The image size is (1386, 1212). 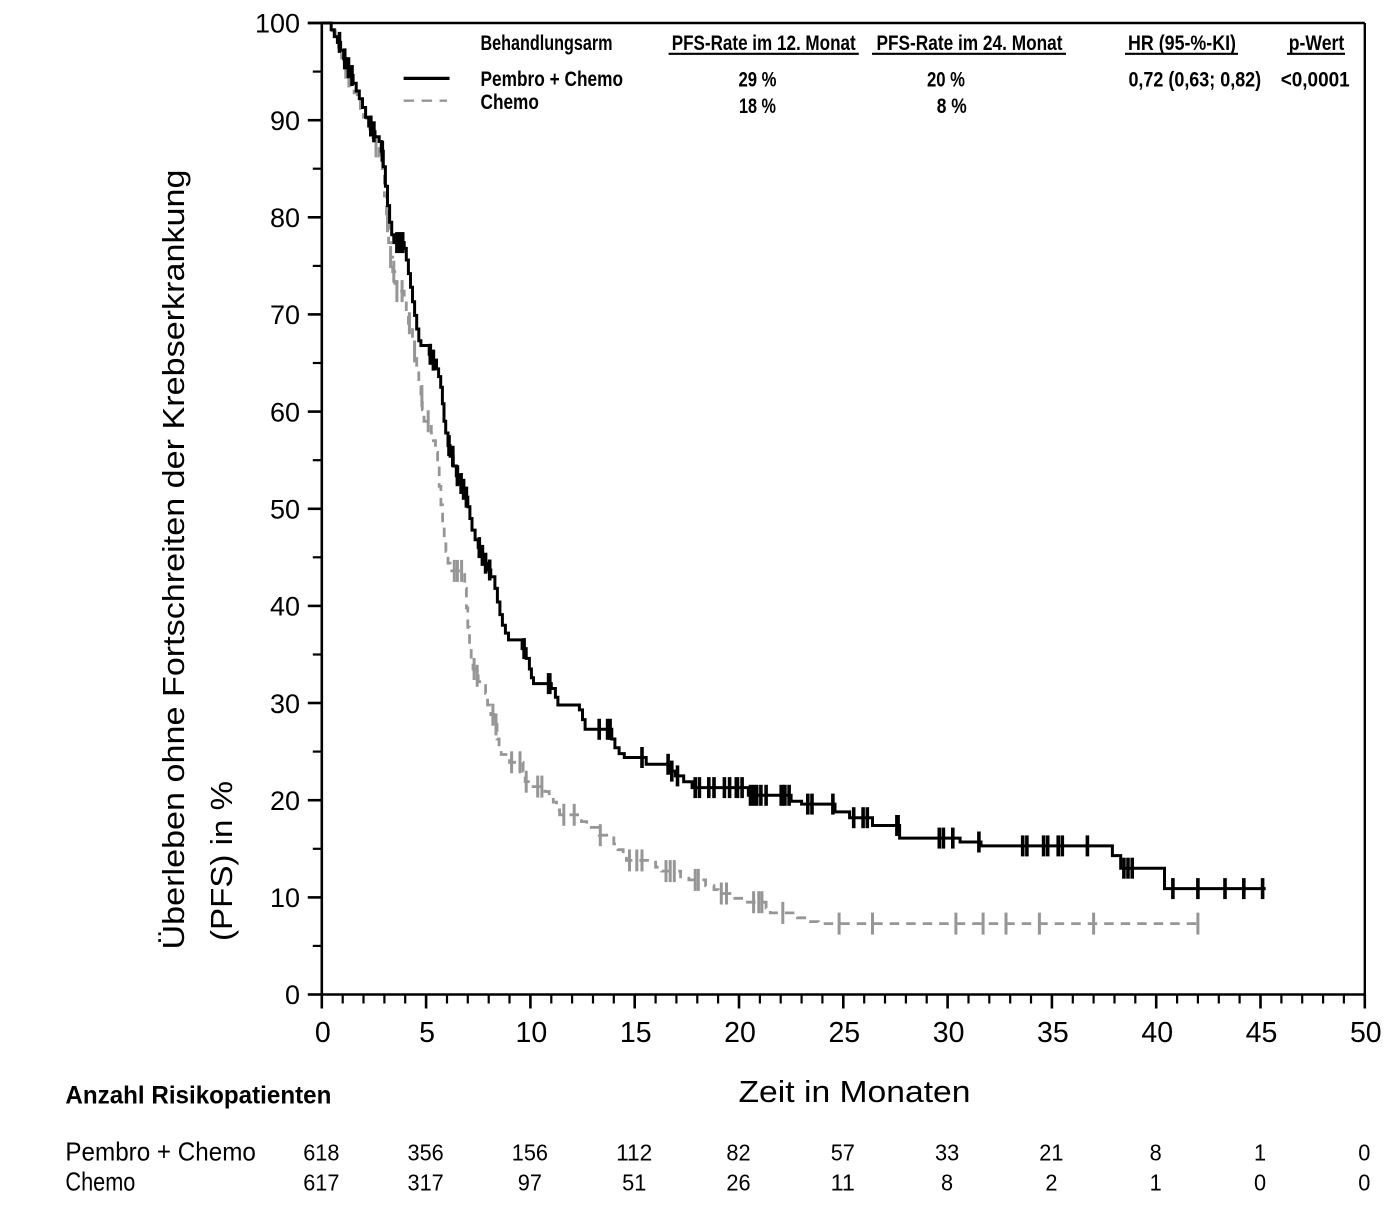 I want to click on svg-text: 90, so click(x=285, y=121).